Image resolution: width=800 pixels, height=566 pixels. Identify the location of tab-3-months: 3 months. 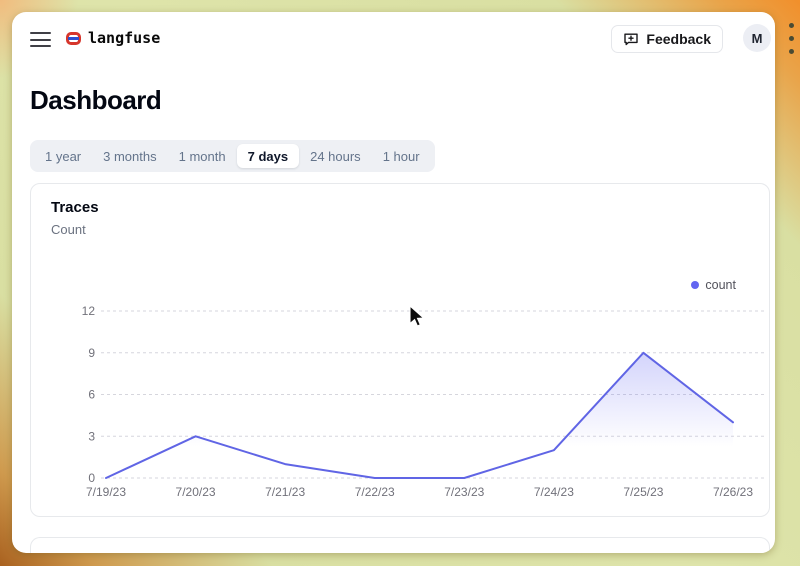
(129, 156).